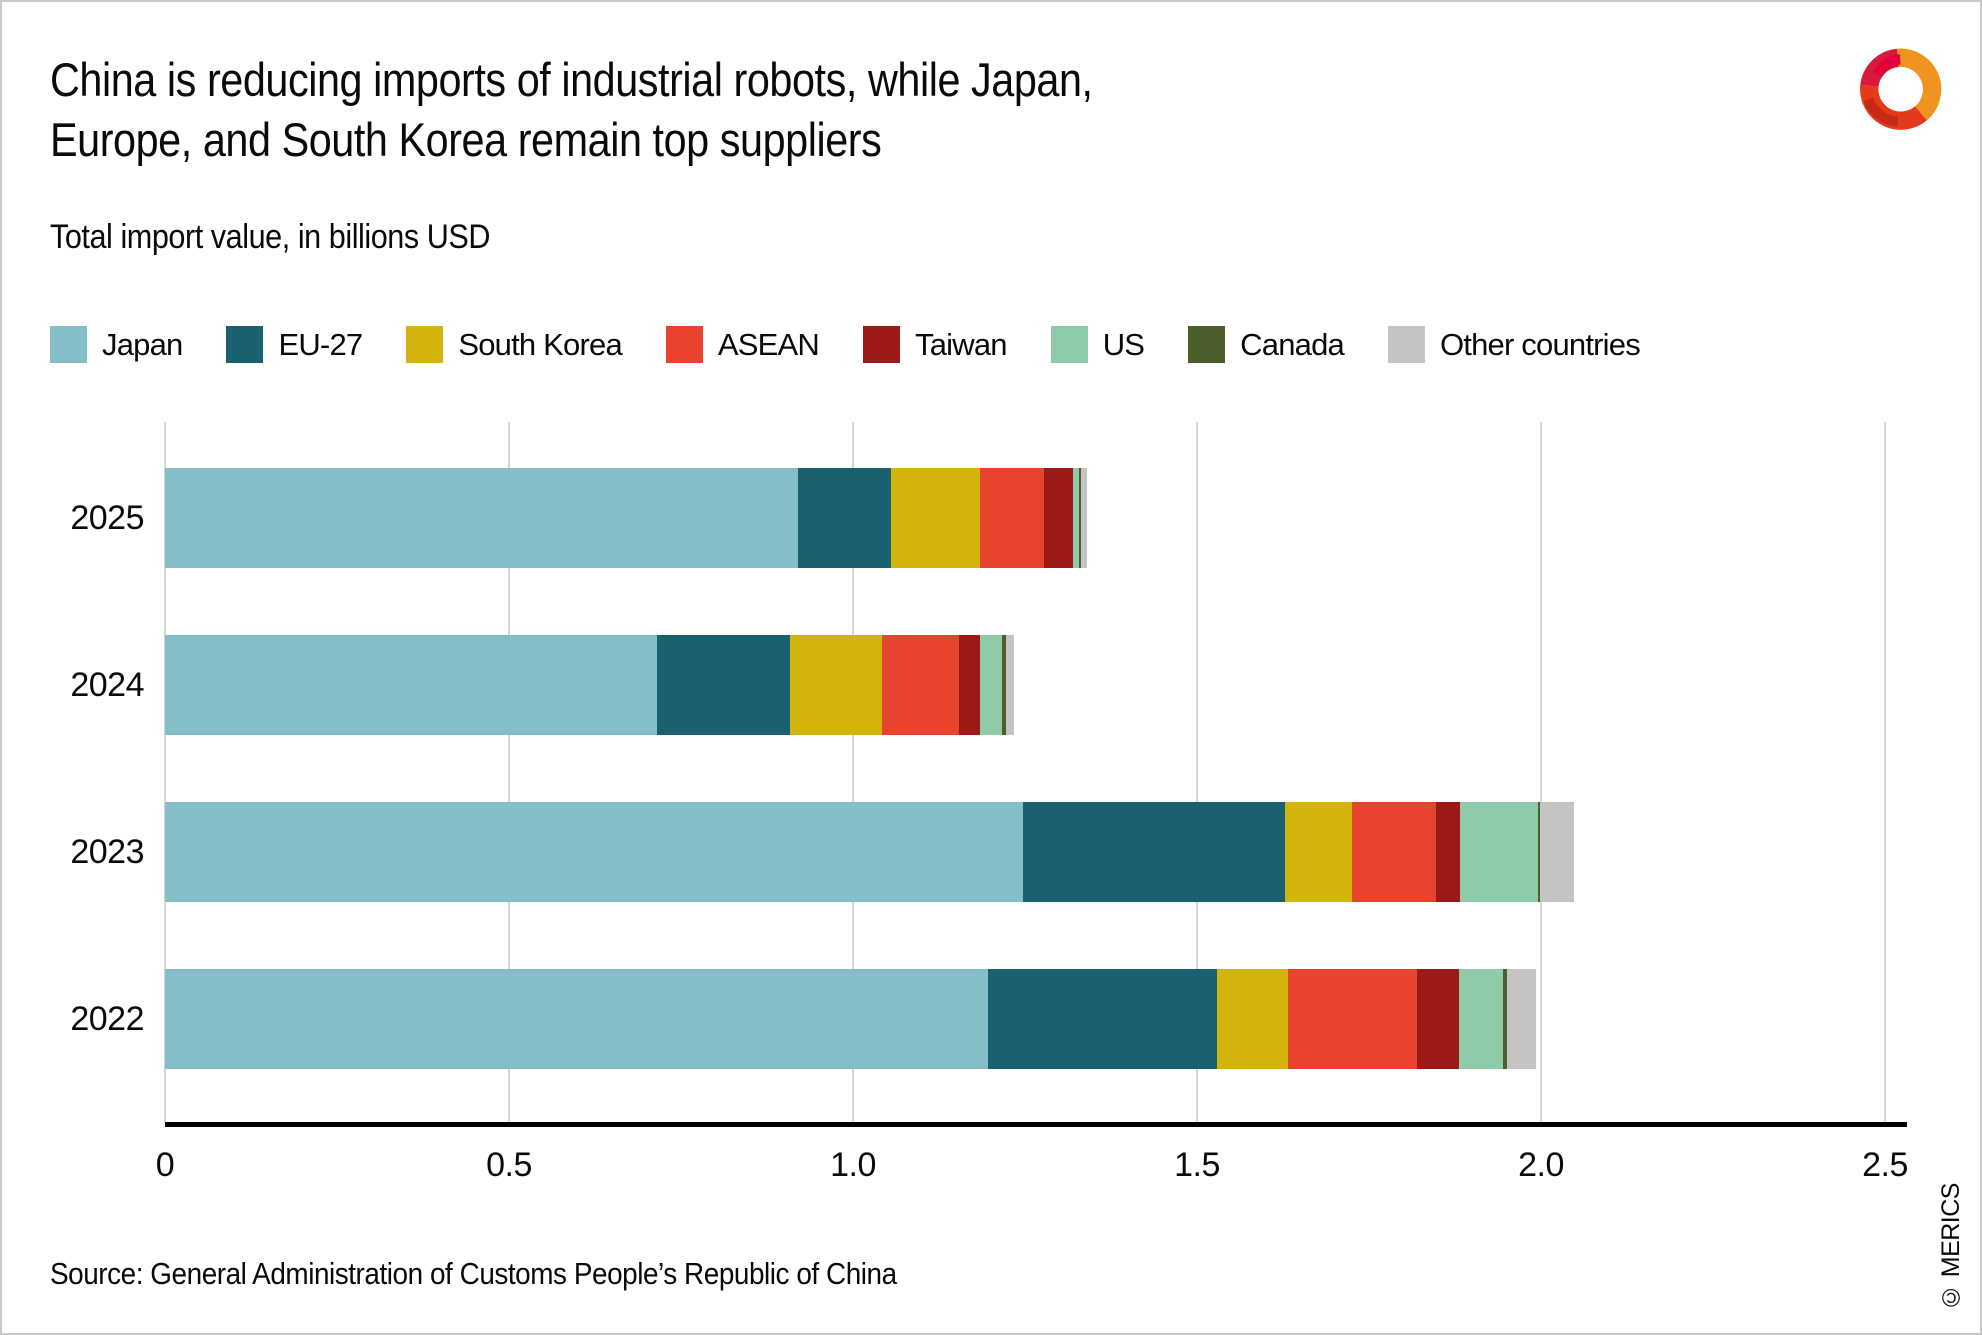 The height and width of the screenshot is (1335, 1982). Describe the element at coordinates (1951, 1246) in the screenshot. I see `copyright-note: © MERICS` at that location.